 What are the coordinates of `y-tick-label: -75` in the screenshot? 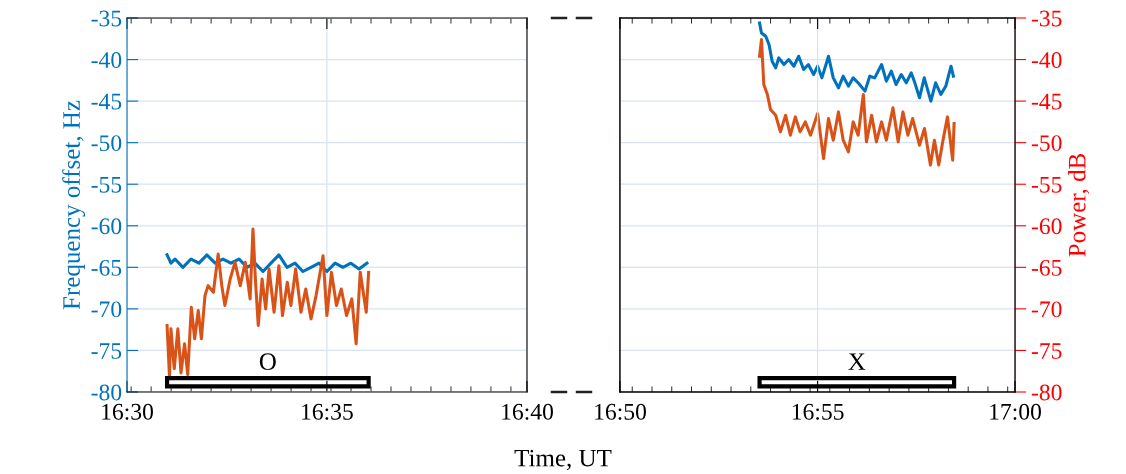 It's located at (106, 351).